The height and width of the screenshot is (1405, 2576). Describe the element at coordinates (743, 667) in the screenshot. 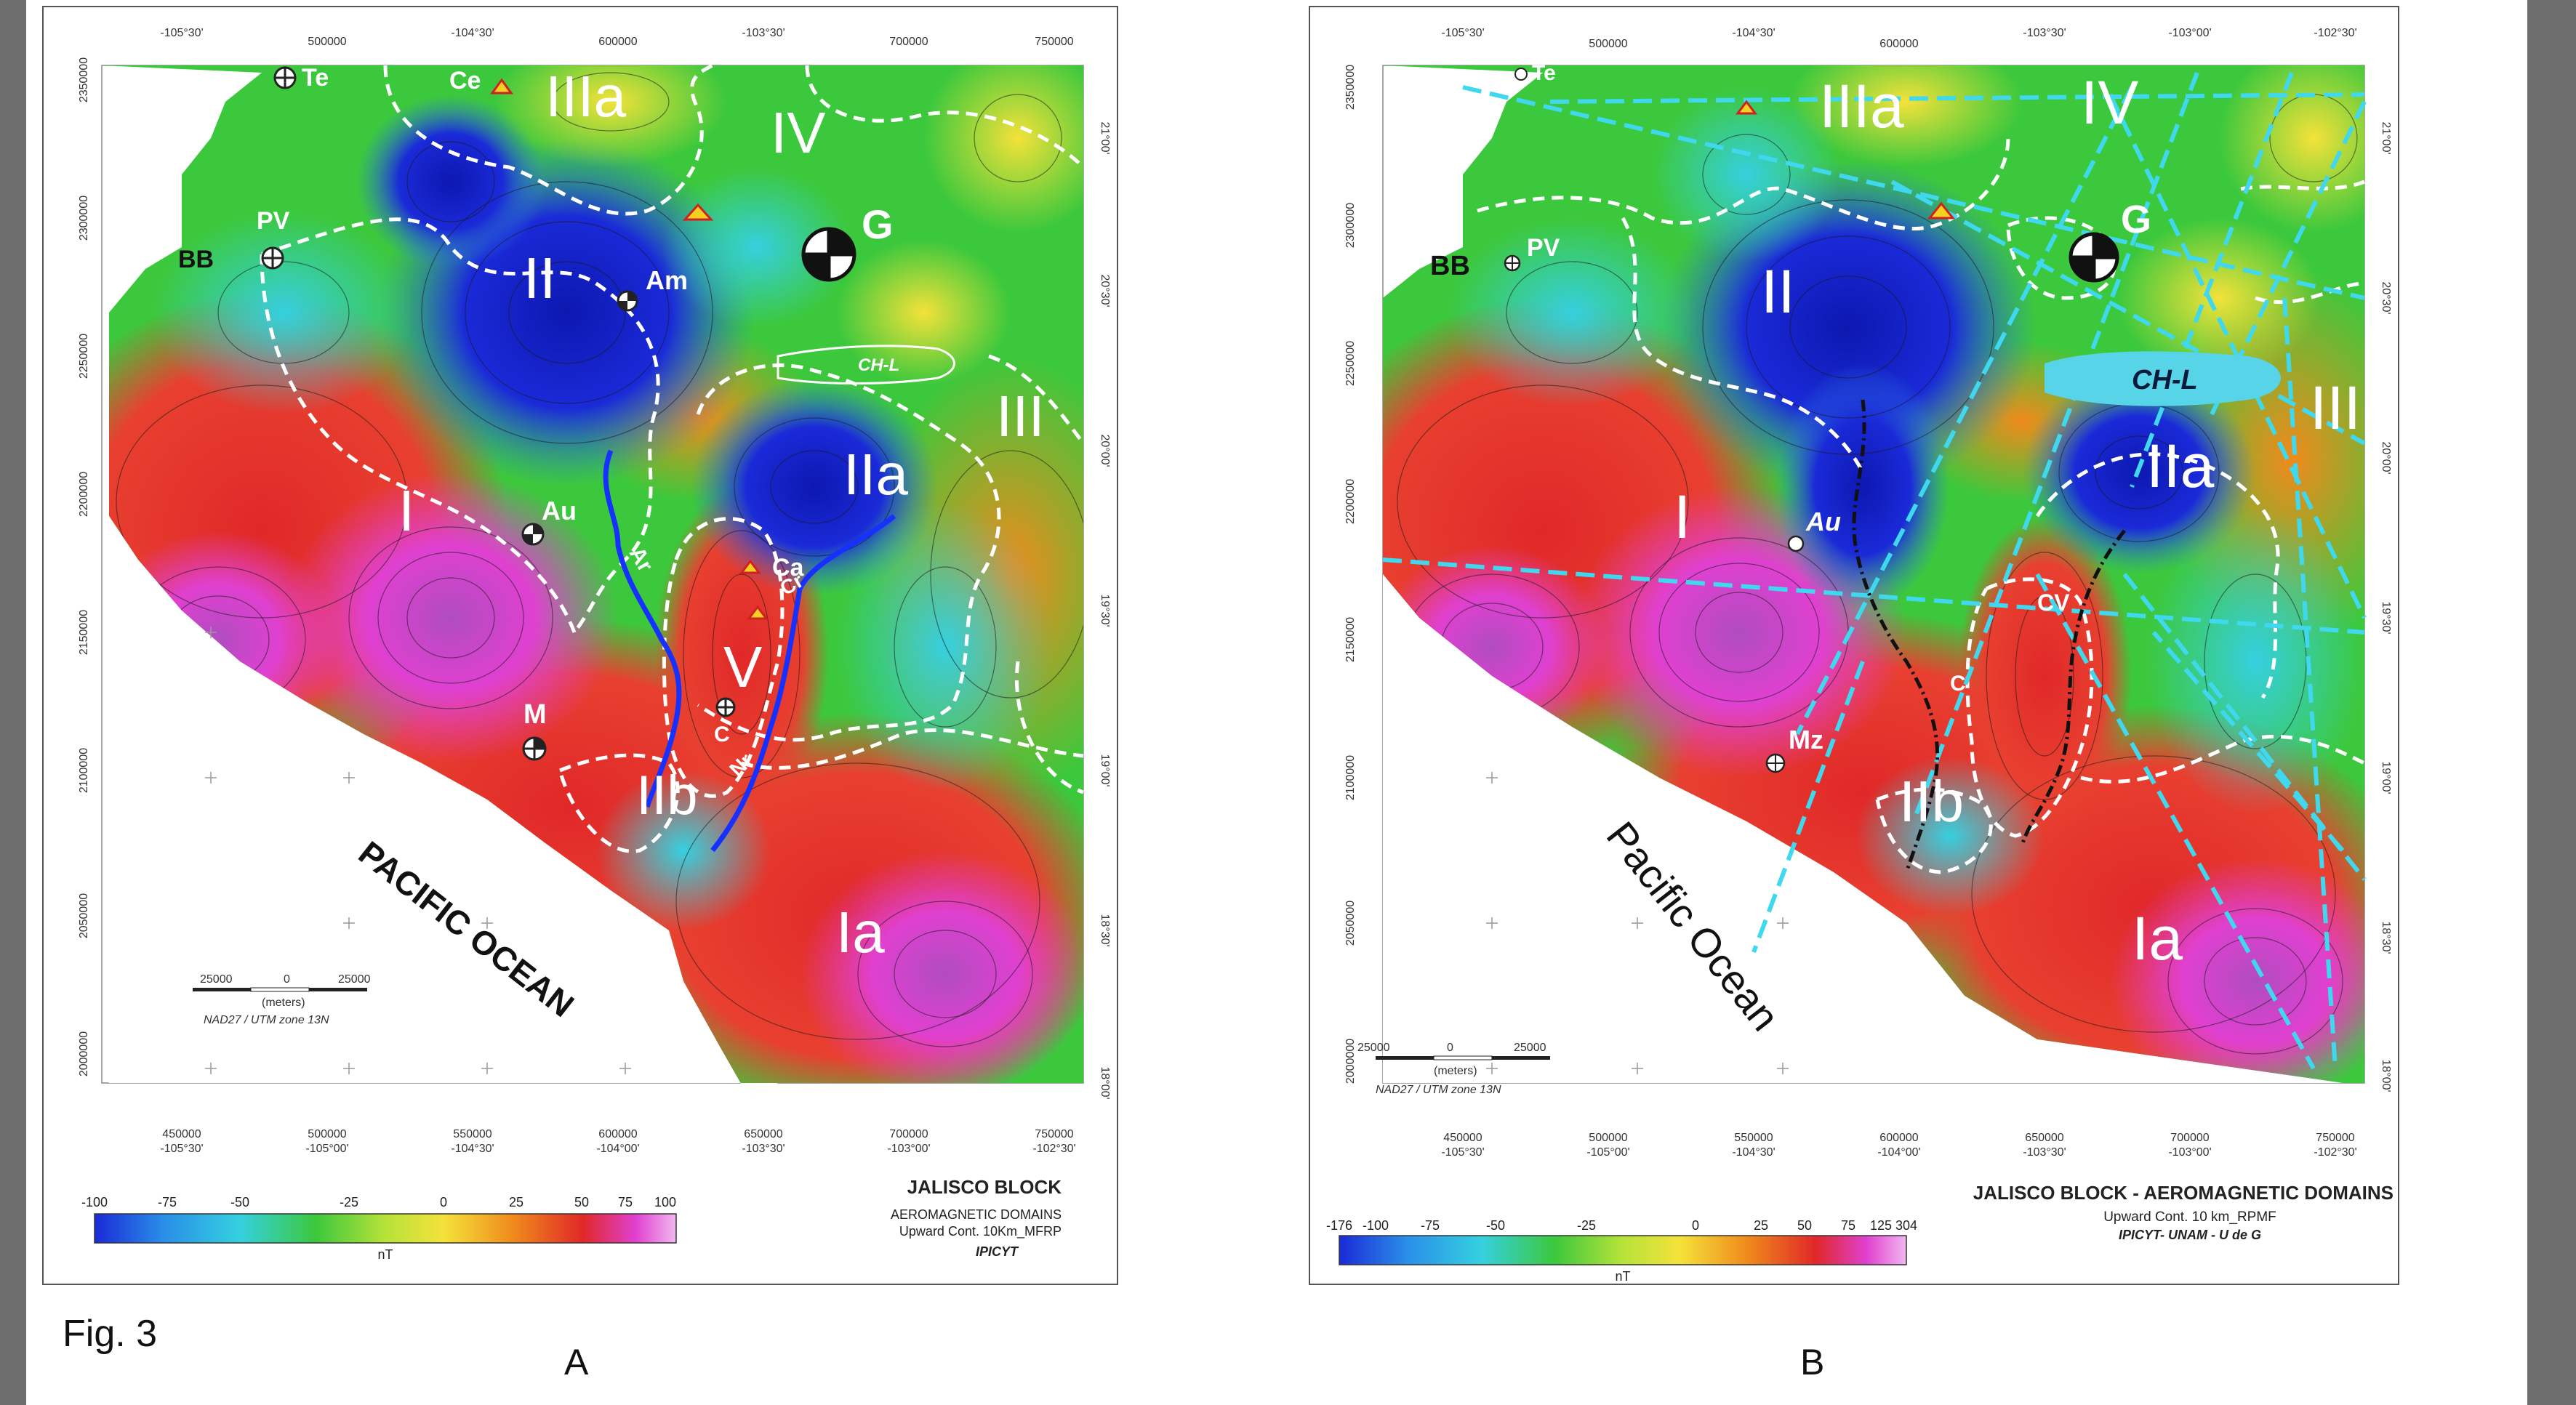

I see `domain-label-v-a: V` at that location.